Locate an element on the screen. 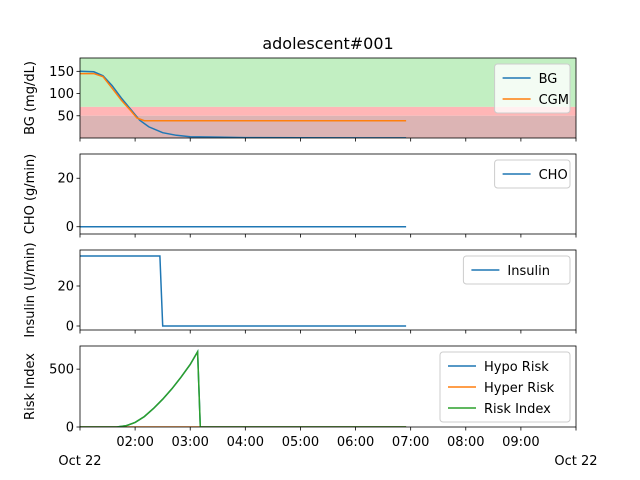 Image resolution: width=640 pixels, height=480 pixels. y-tick-label: 100 is located at coordinates (61, 94).